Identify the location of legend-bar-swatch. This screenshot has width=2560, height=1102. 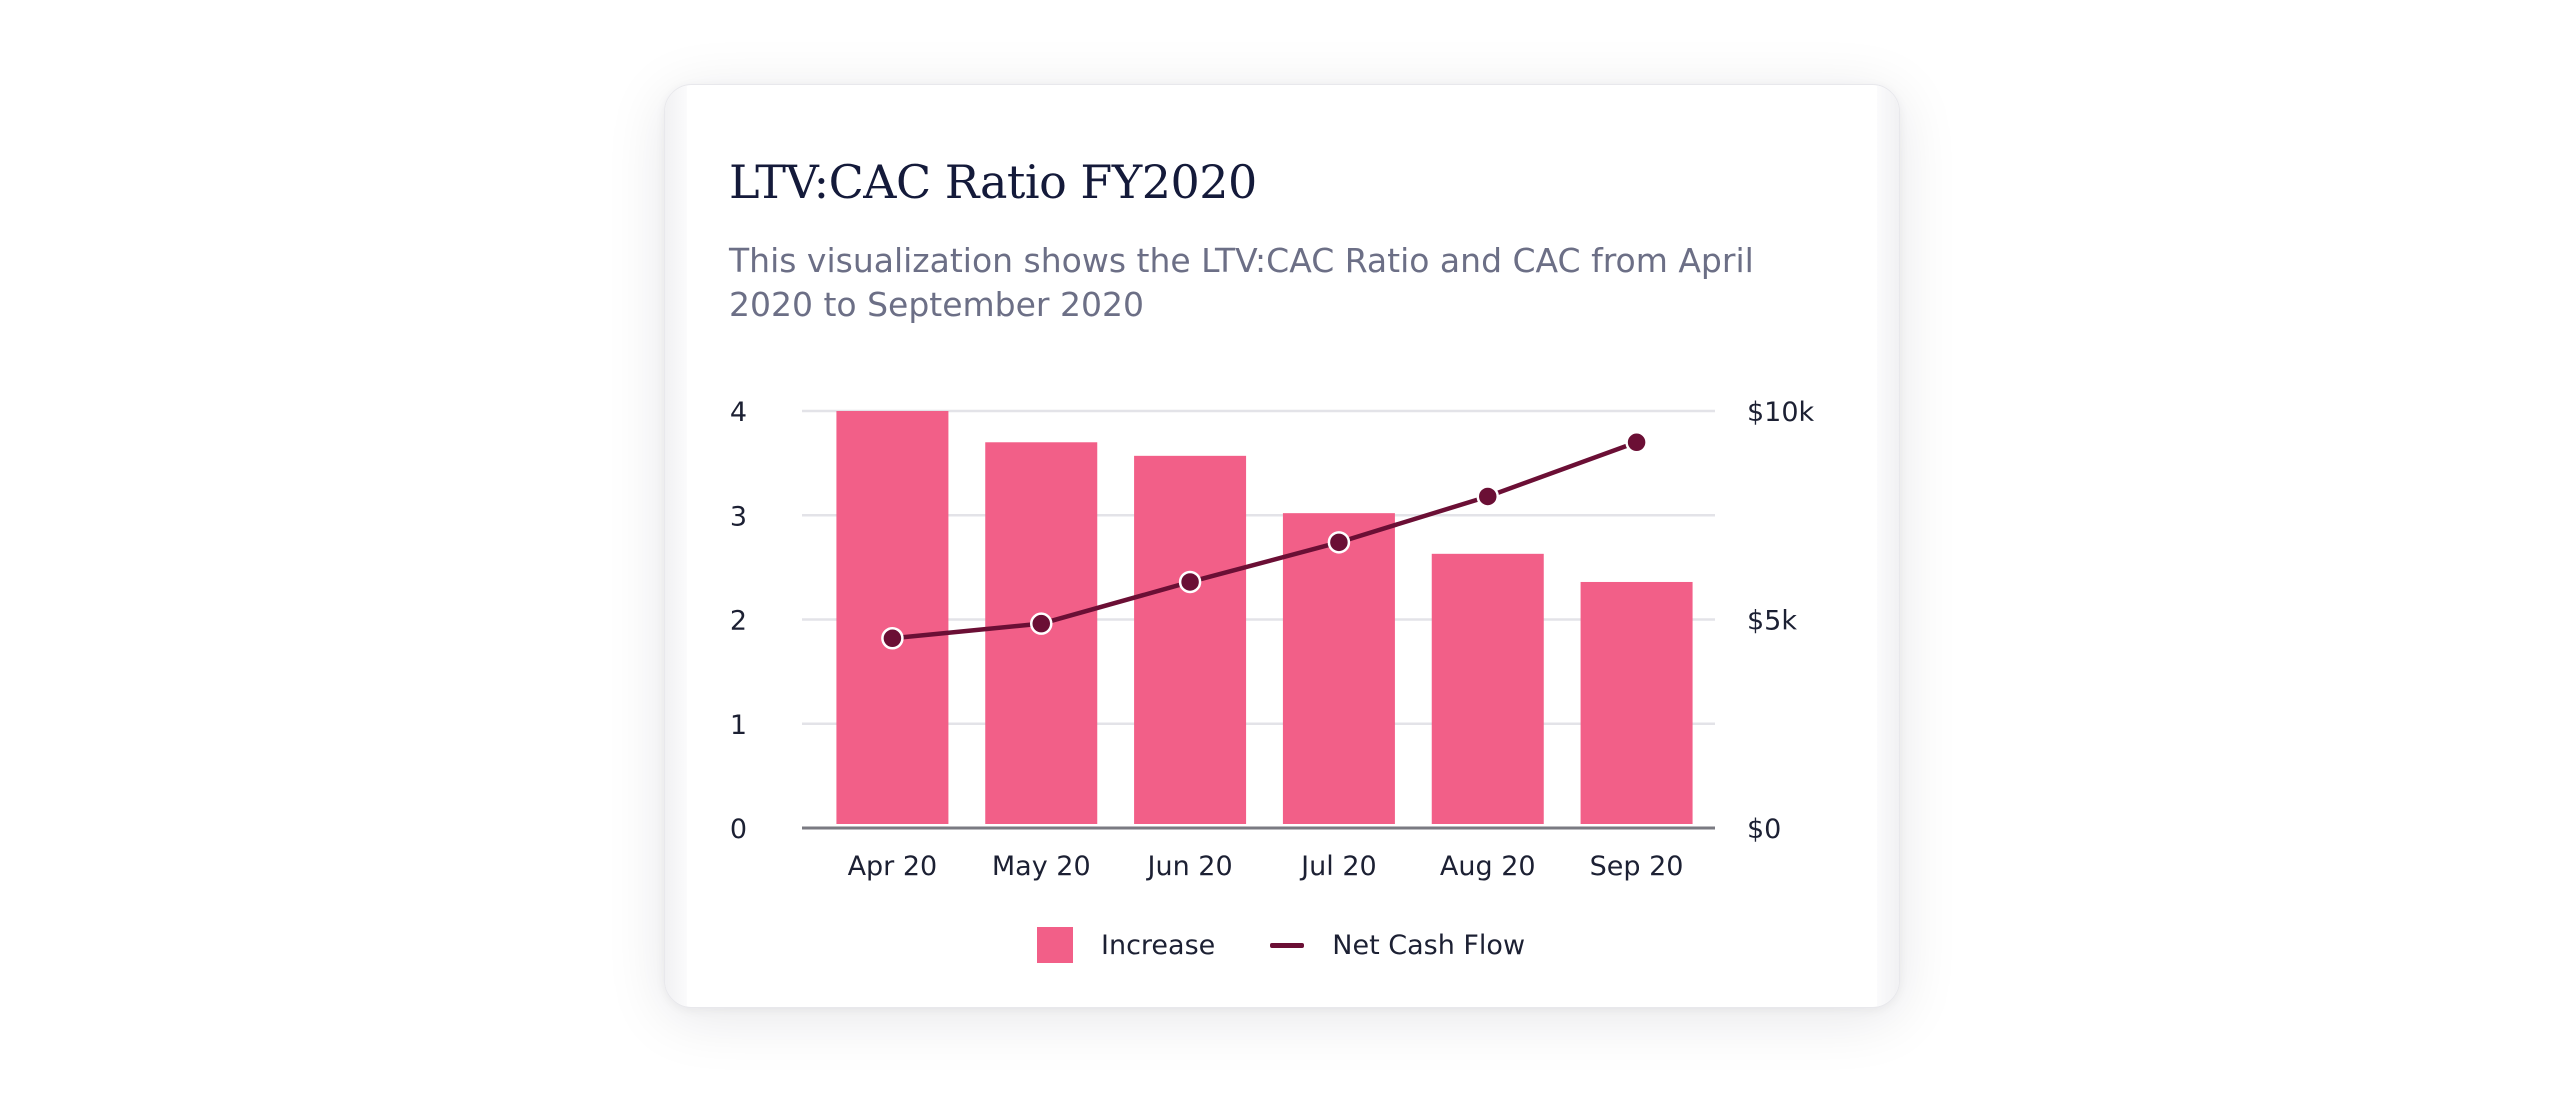
(1055, 945).